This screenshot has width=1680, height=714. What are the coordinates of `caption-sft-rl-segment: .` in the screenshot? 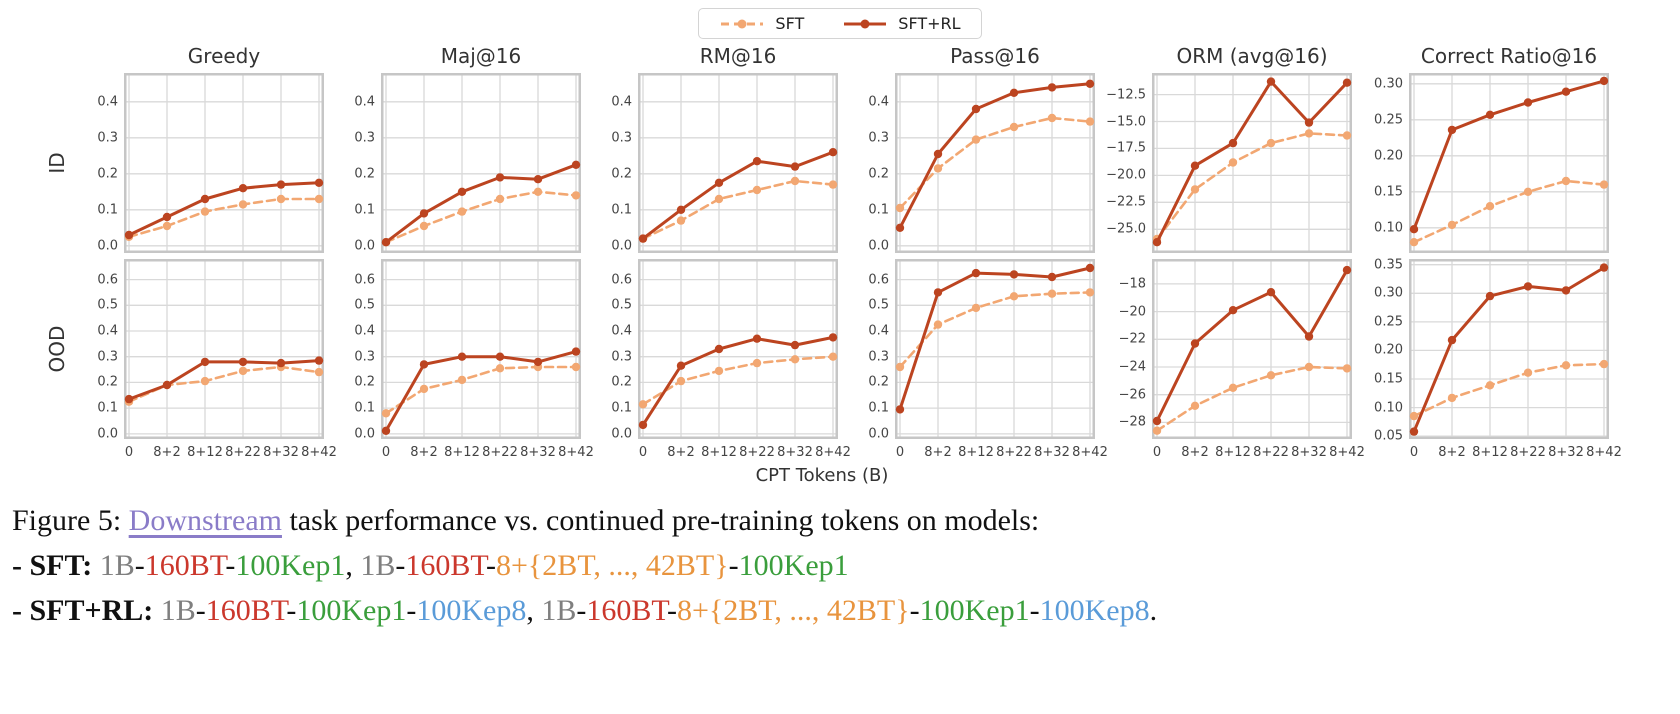 It's located at (1153, 610).